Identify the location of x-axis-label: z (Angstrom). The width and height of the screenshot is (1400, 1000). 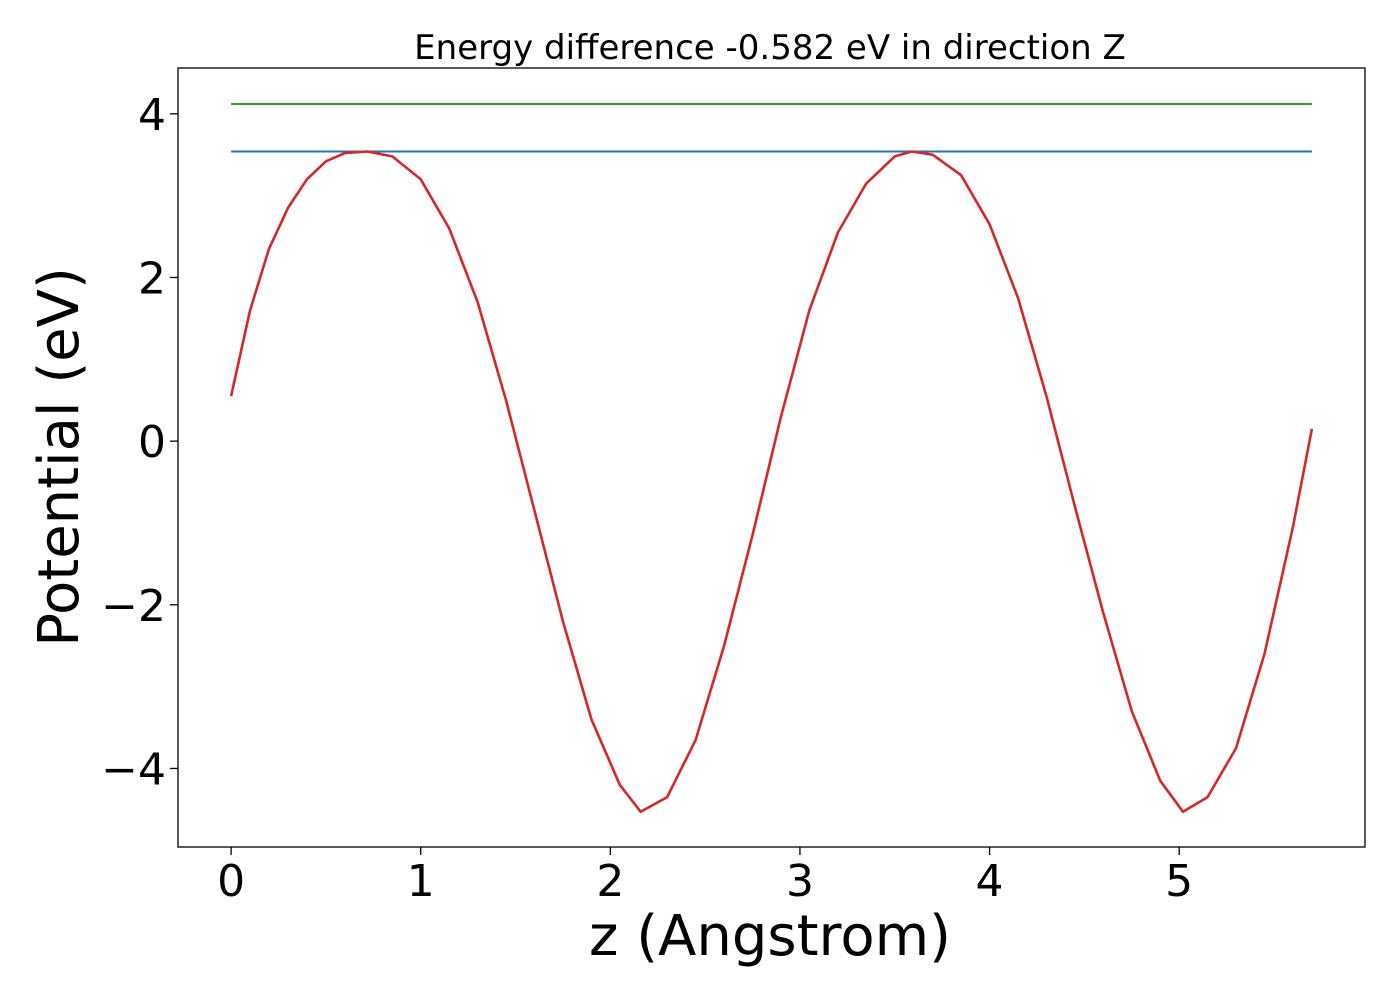
(770, 936).